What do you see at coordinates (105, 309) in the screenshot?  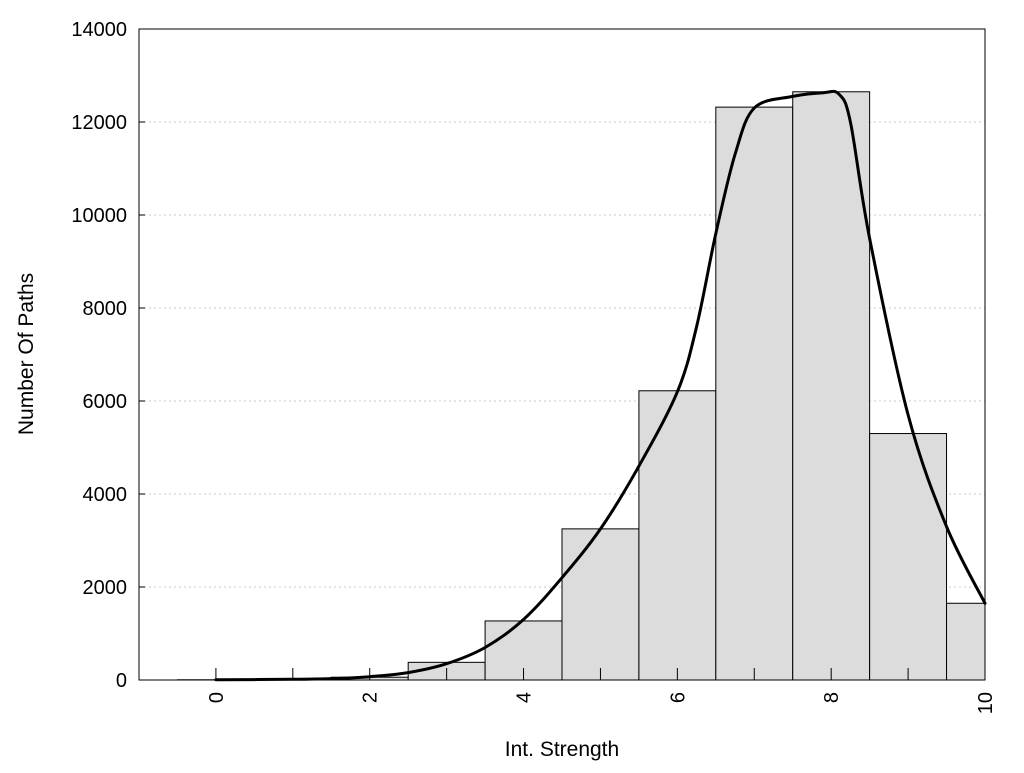 I see `y-tick-label: 8000` at bounding box center [105, 309].